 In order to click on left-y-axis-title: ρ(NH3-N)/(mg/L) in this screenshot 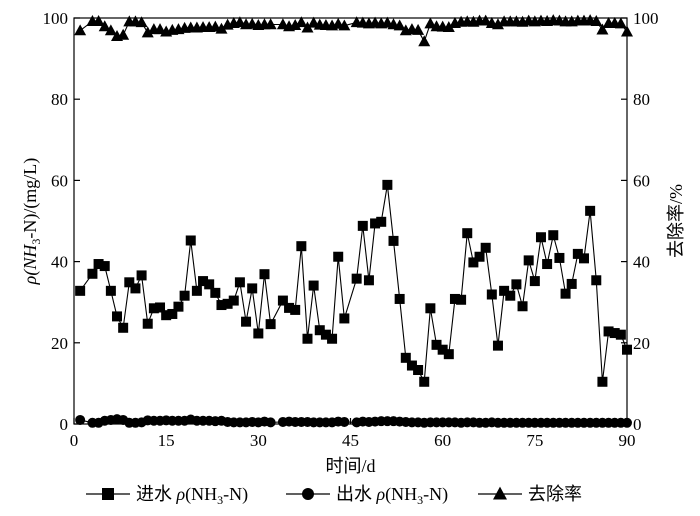, I will do `click(31, 222)`.